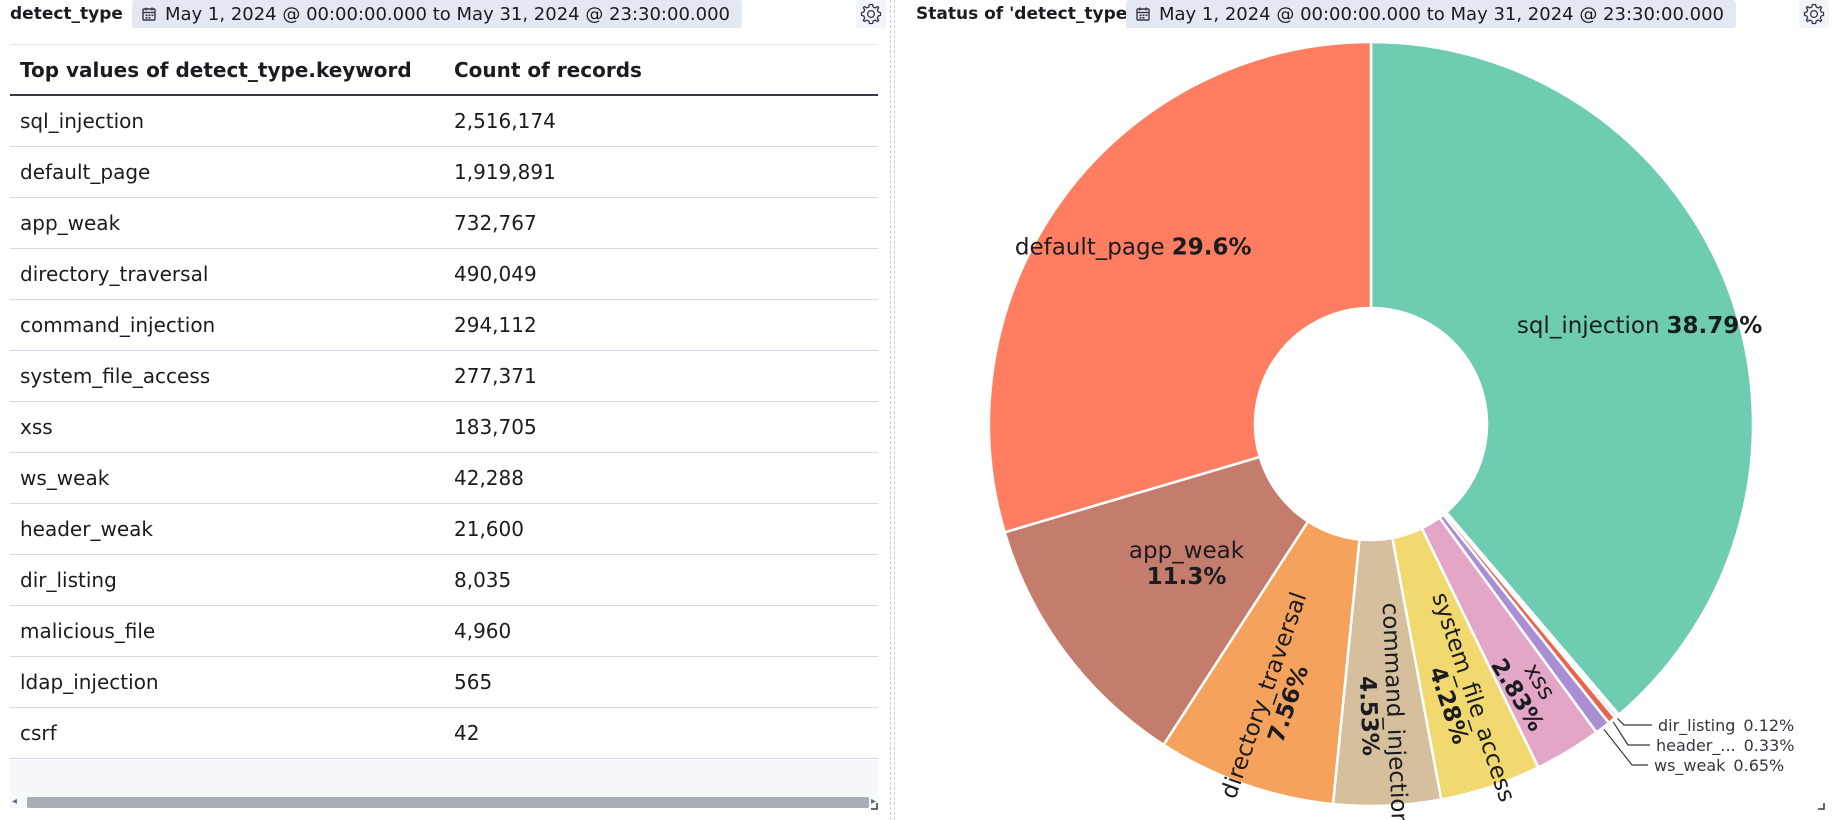  What do you see at coordinates (661, 580) in the screenshot?
I see `cell-count: 8,035` at bounding box center [661, 580].